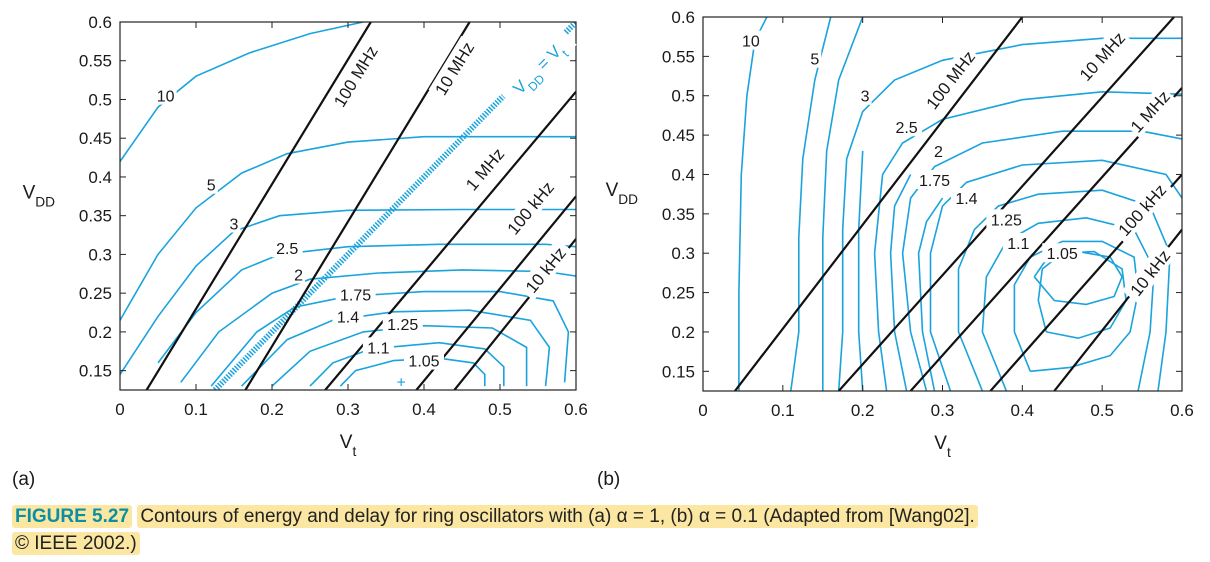  What do you see at coordinates (258, 206) in the screenshot?
I see `freq-line-100-mhz` at bounding box center [258, 206].